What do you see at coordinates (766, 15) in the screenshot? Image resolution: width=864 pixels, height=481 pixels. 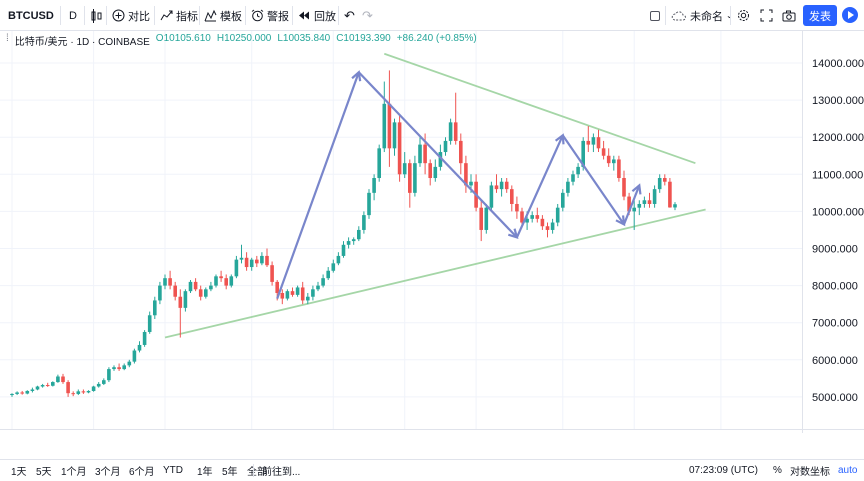 I see `expand-button` at bounding box center [766, 15].